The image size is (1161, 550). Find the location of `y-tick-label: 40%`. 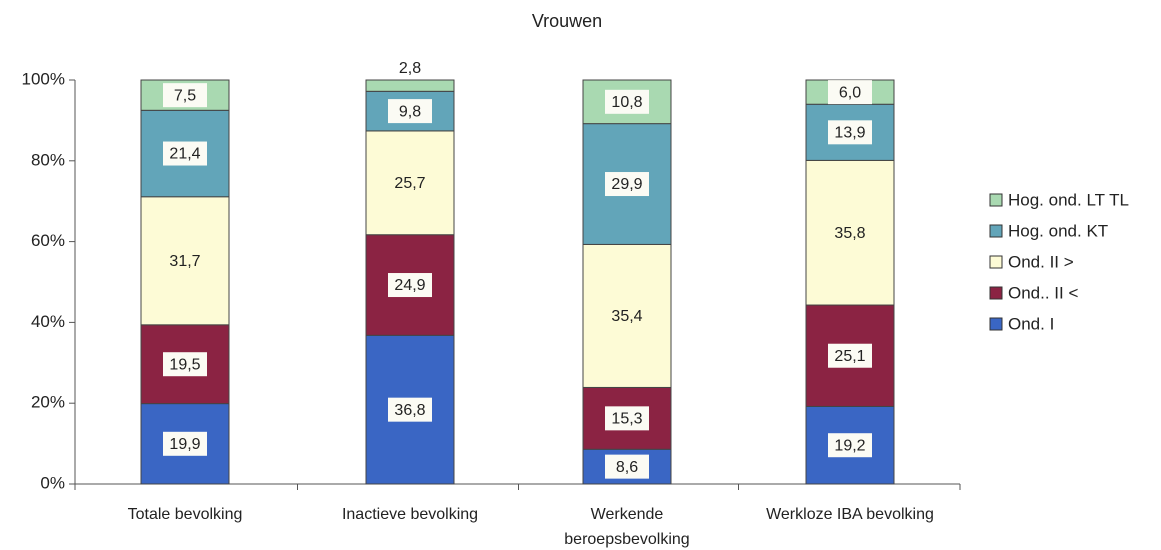

y-tick-label: 40% is located at coordinates (48, 321).